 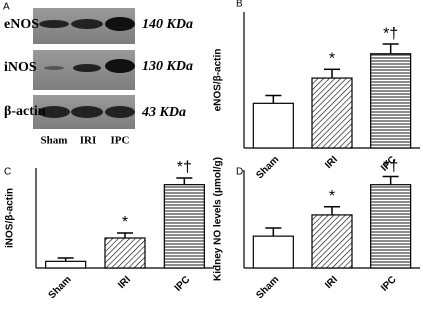 I want to click on protein-label: eNOS, so click(x=21, y=24).